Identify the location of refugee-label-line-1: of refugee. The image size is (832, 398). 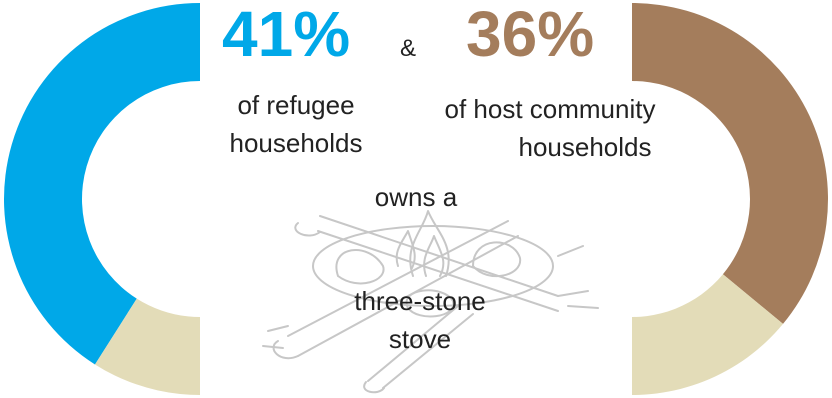
(296, 105).